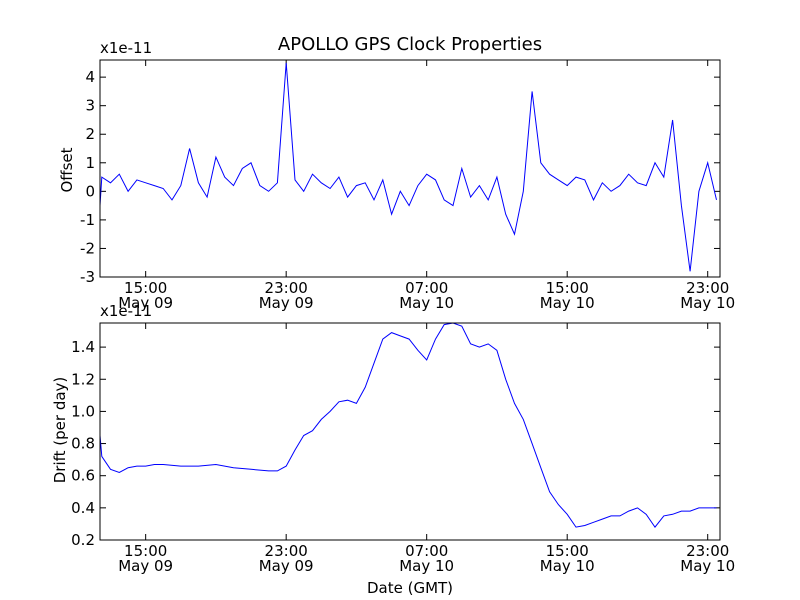 This screenshot has width=800, height=600. Describe the element at coordinates (83, 540) in the screenshot. I see `bottom-ytick-label: 0.2` at that location.